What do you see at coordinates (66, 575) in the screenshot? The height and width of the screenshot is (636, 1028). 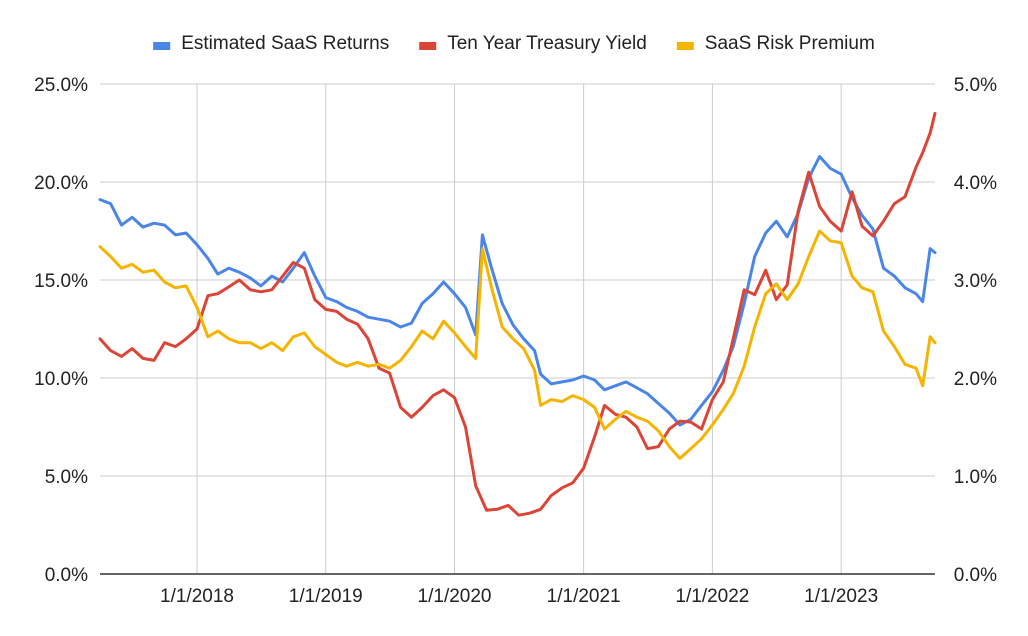 I see `left-axis-tick-label: 0.0%` at bounding box center [66, 575].